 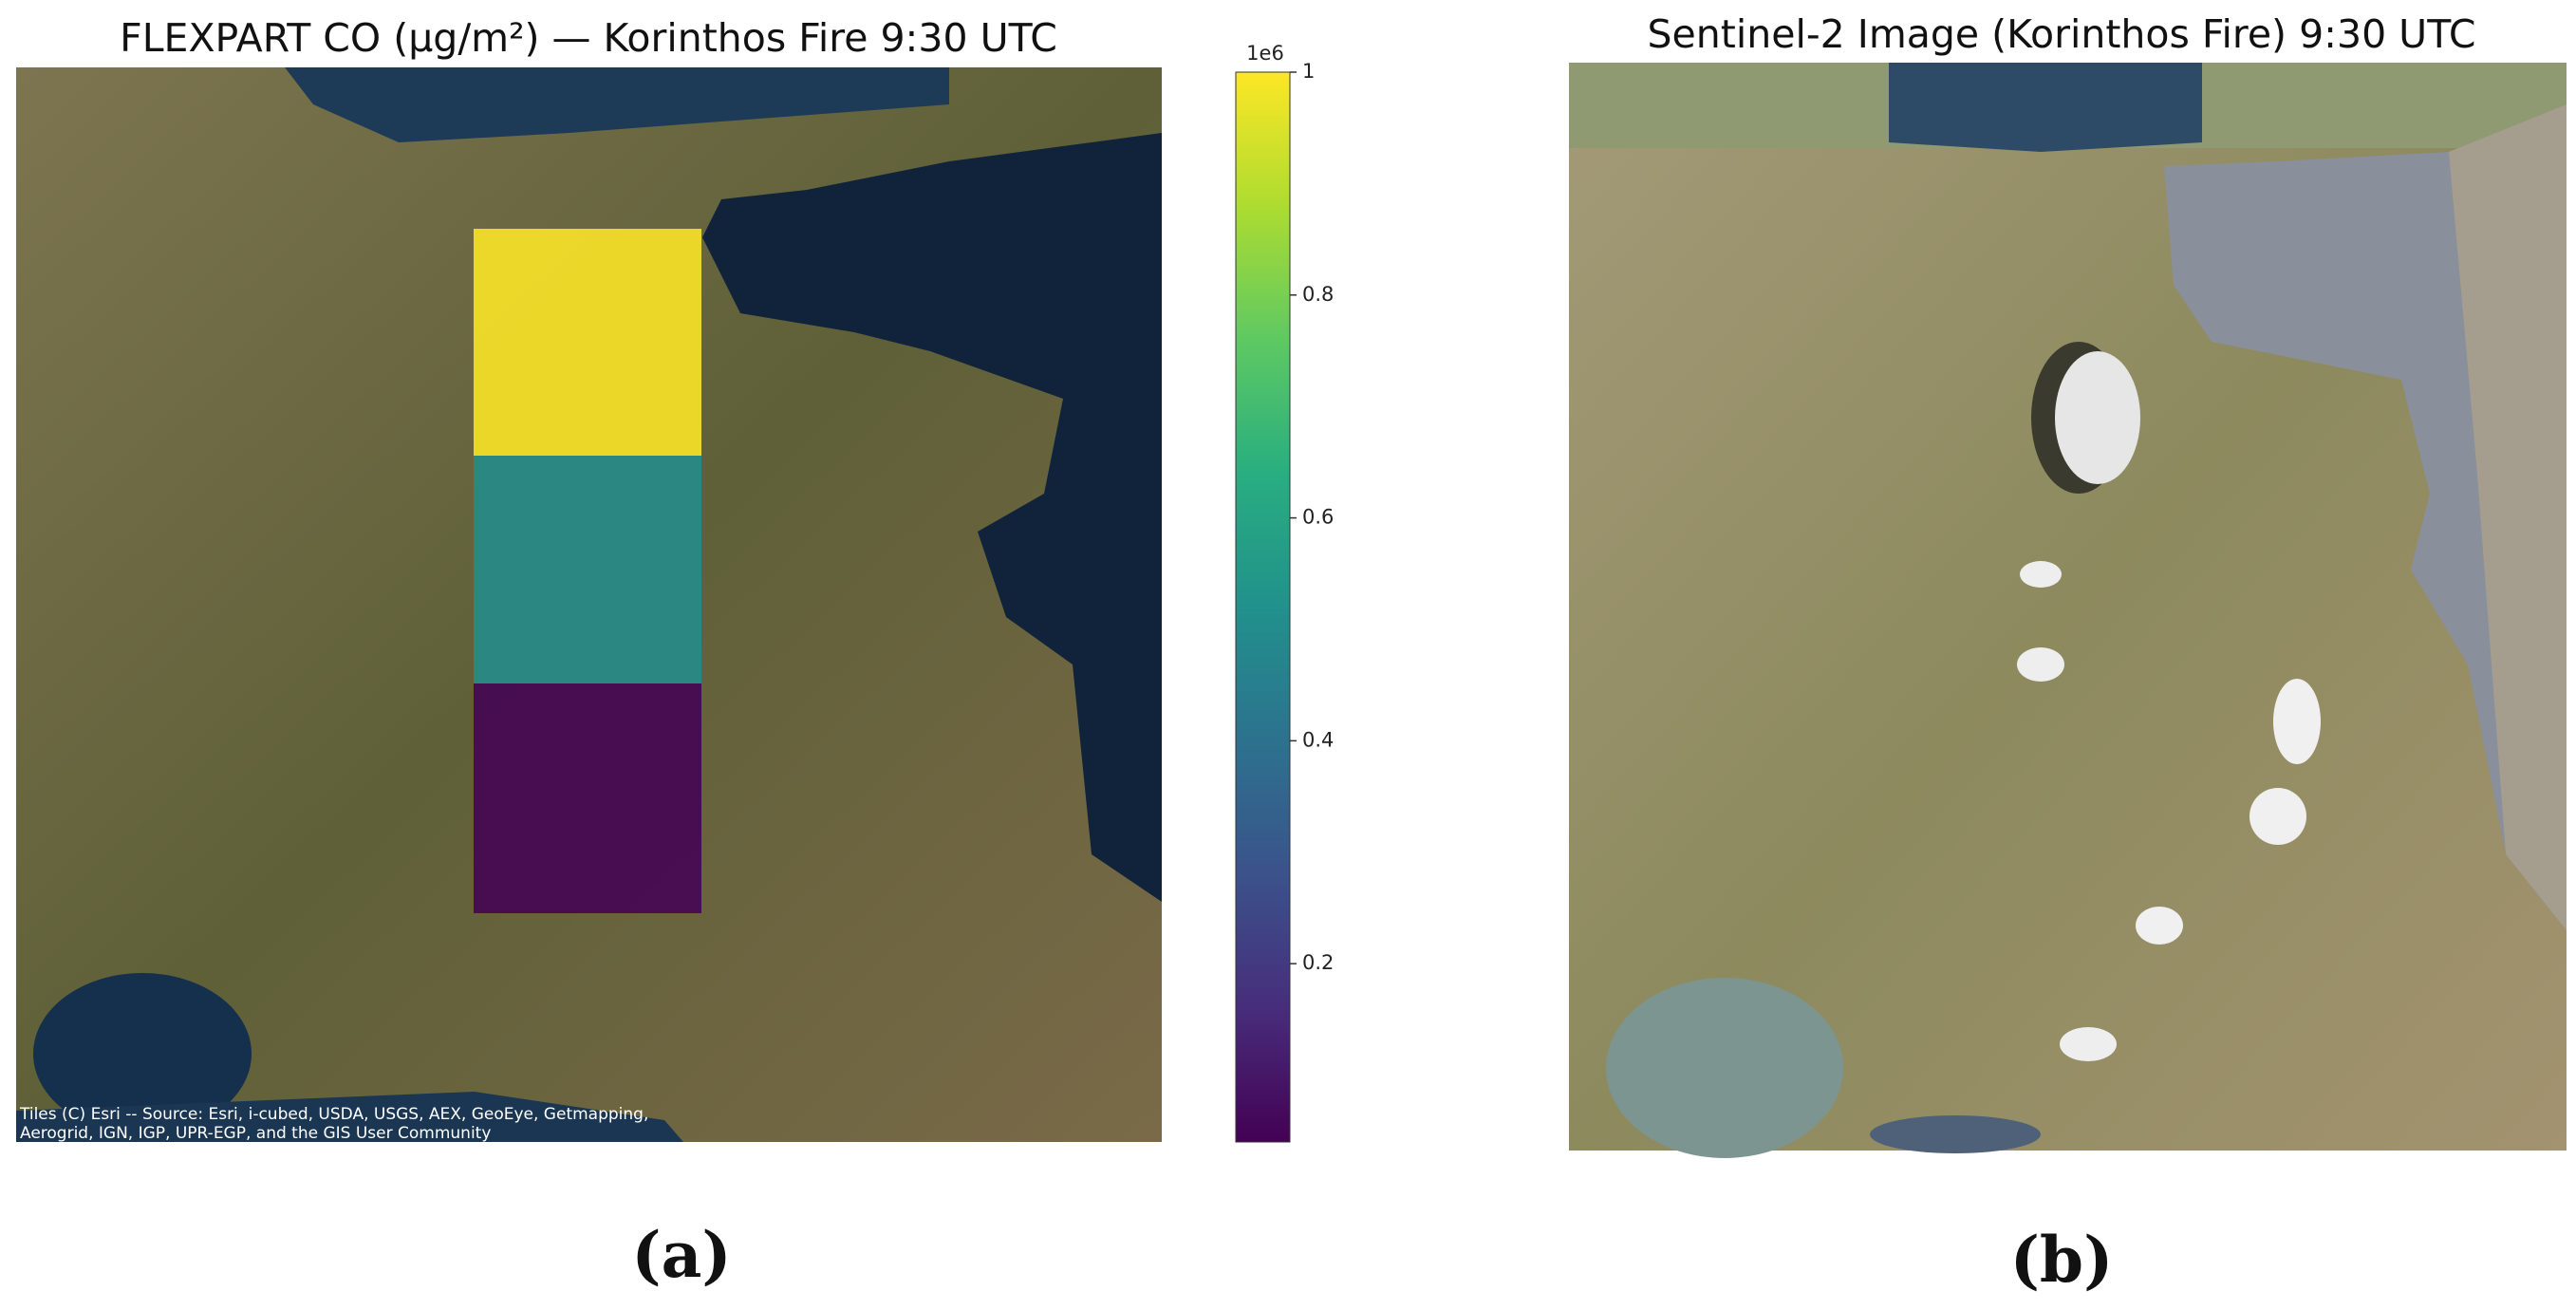 What do you see at coordinates (1318, 962) in the screenshot?
I see `colorbar-tick-label: 0.2` at bounding box center [1318, 962].